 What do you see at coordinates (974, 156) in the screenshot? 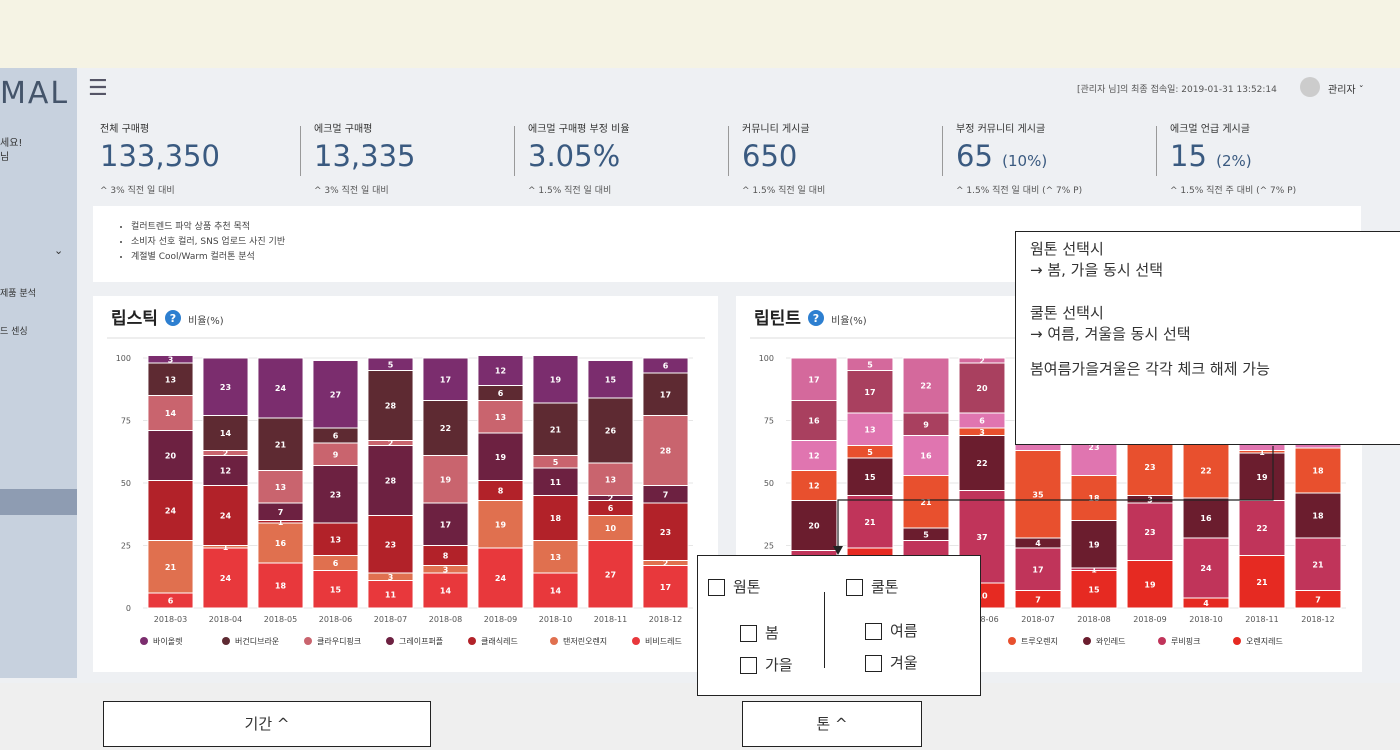
I see `kpi-value: 65` at bounding box center [974, 156].